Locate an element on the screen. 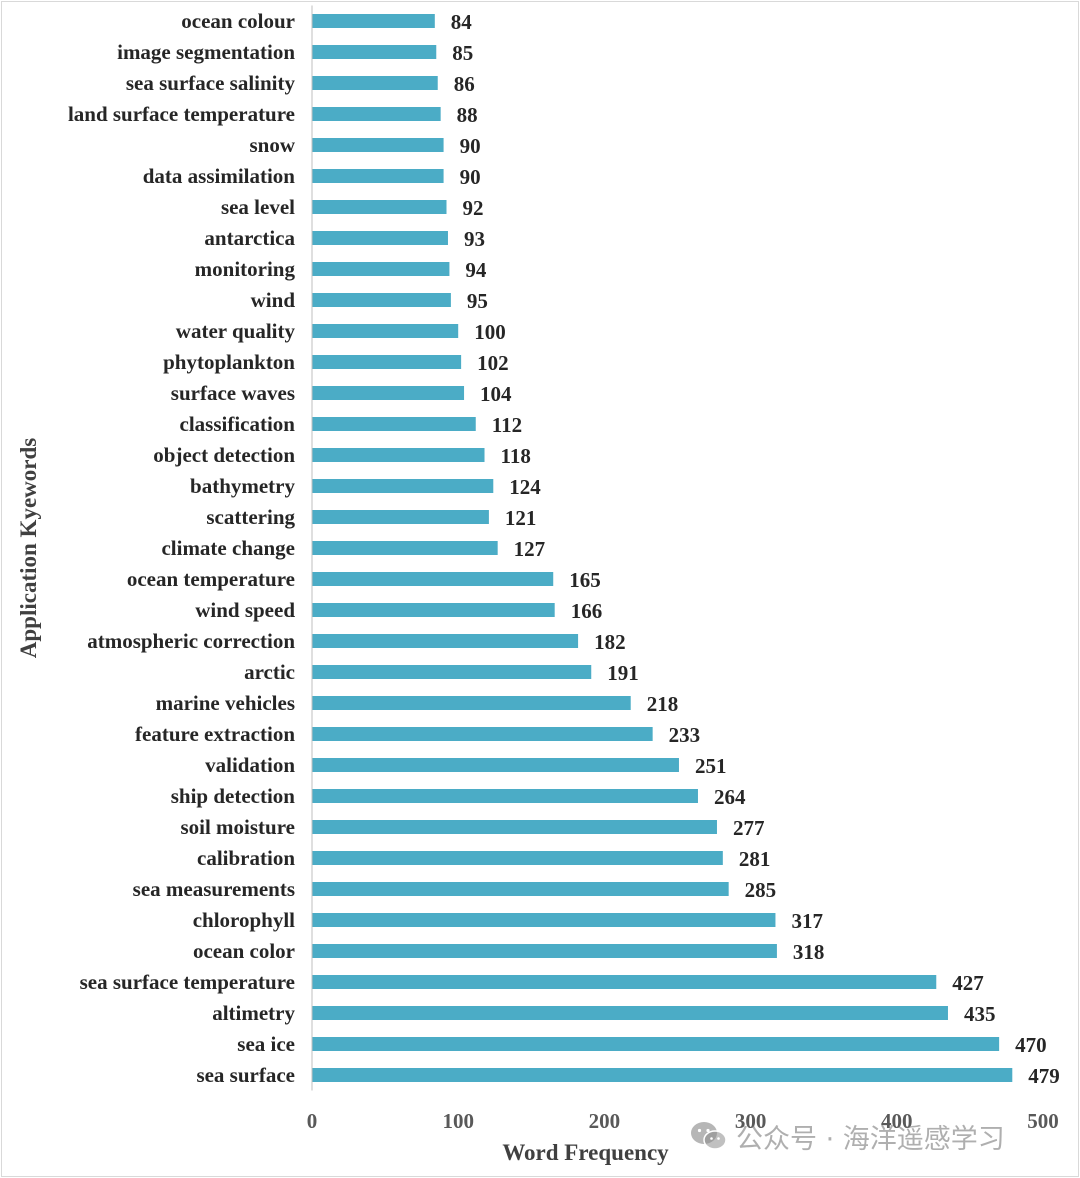  watermark: 公众号 · 海洋遥感学习 is located at coordinates (847, 1136).